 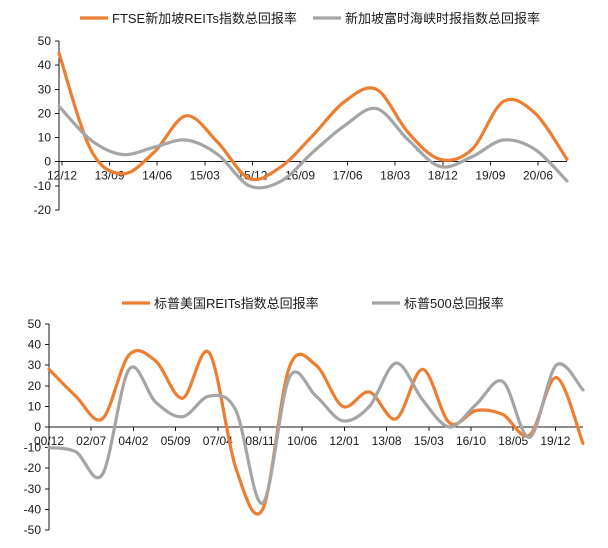 What do you see at coordinates (348, 176) in the screenshot?
I see `x-tick-label: 17/06` at bounding box center [348, 176].